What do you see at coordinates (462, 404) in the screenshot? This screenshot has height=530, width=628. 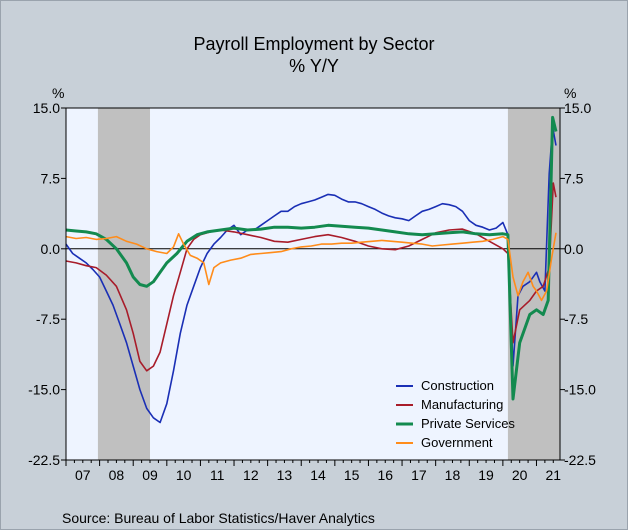 I see `legend-label: Manufacturing` at bounding box center [462, 404].